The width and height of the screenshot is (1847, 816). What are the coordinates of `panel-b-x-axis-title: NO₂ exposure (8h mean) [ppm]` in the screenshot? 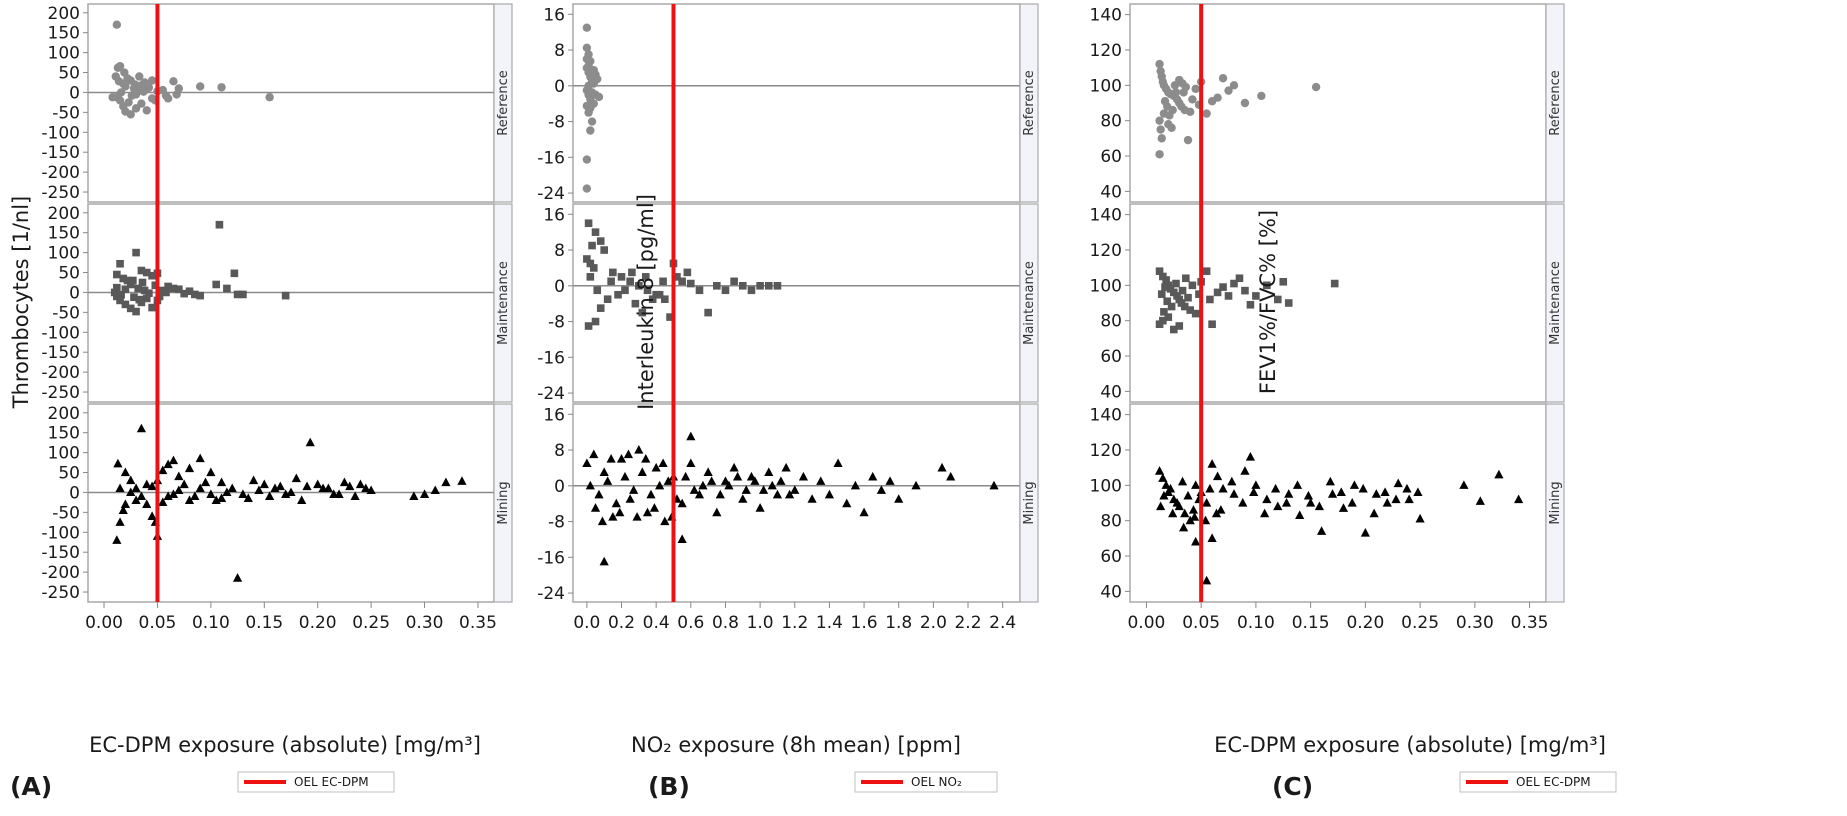 It's located at (796, 745).